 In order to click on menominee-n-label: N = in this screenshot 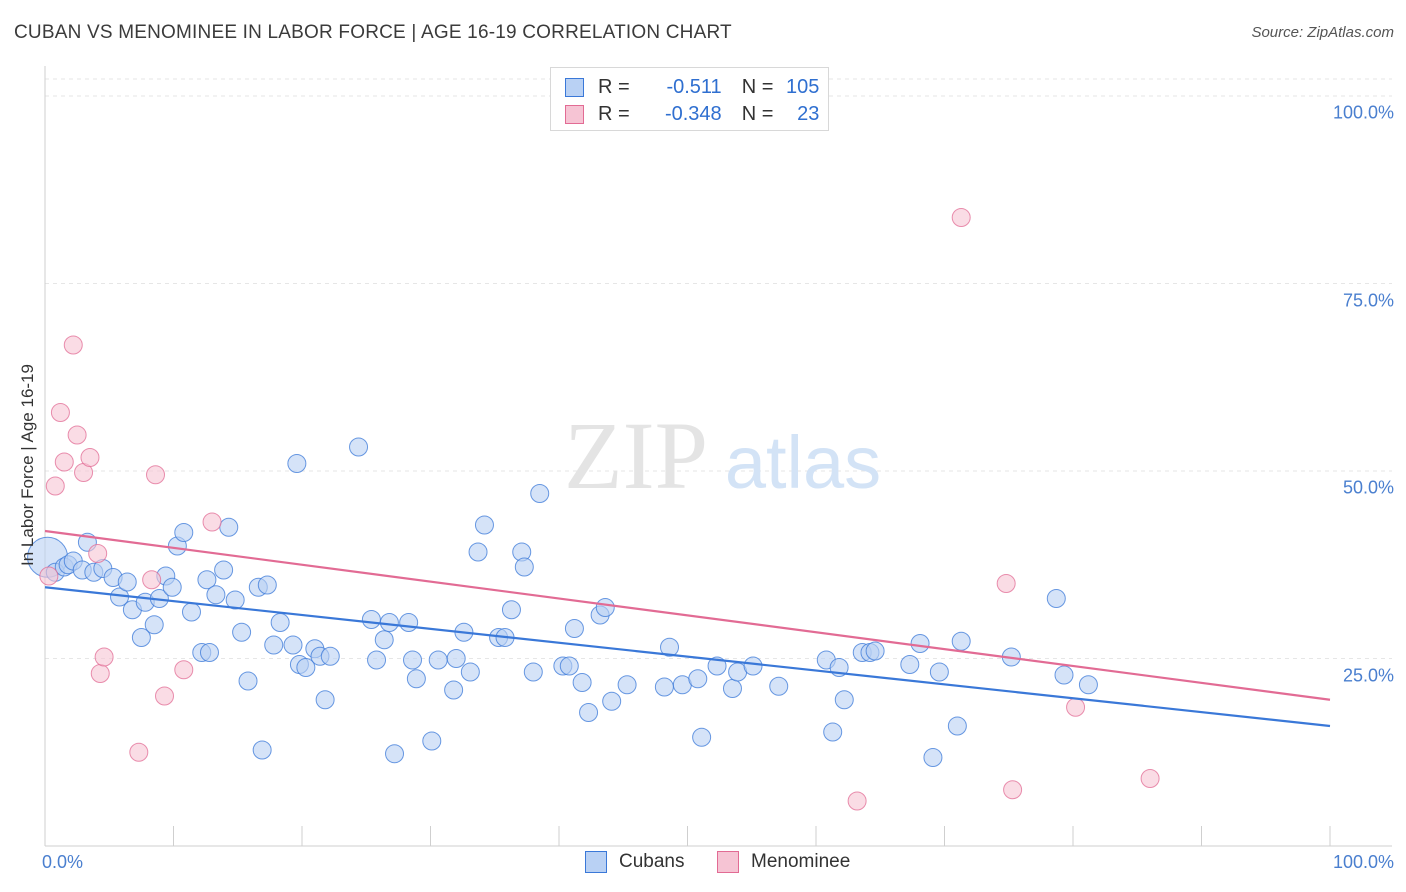, I will do `click(757, 113)`.